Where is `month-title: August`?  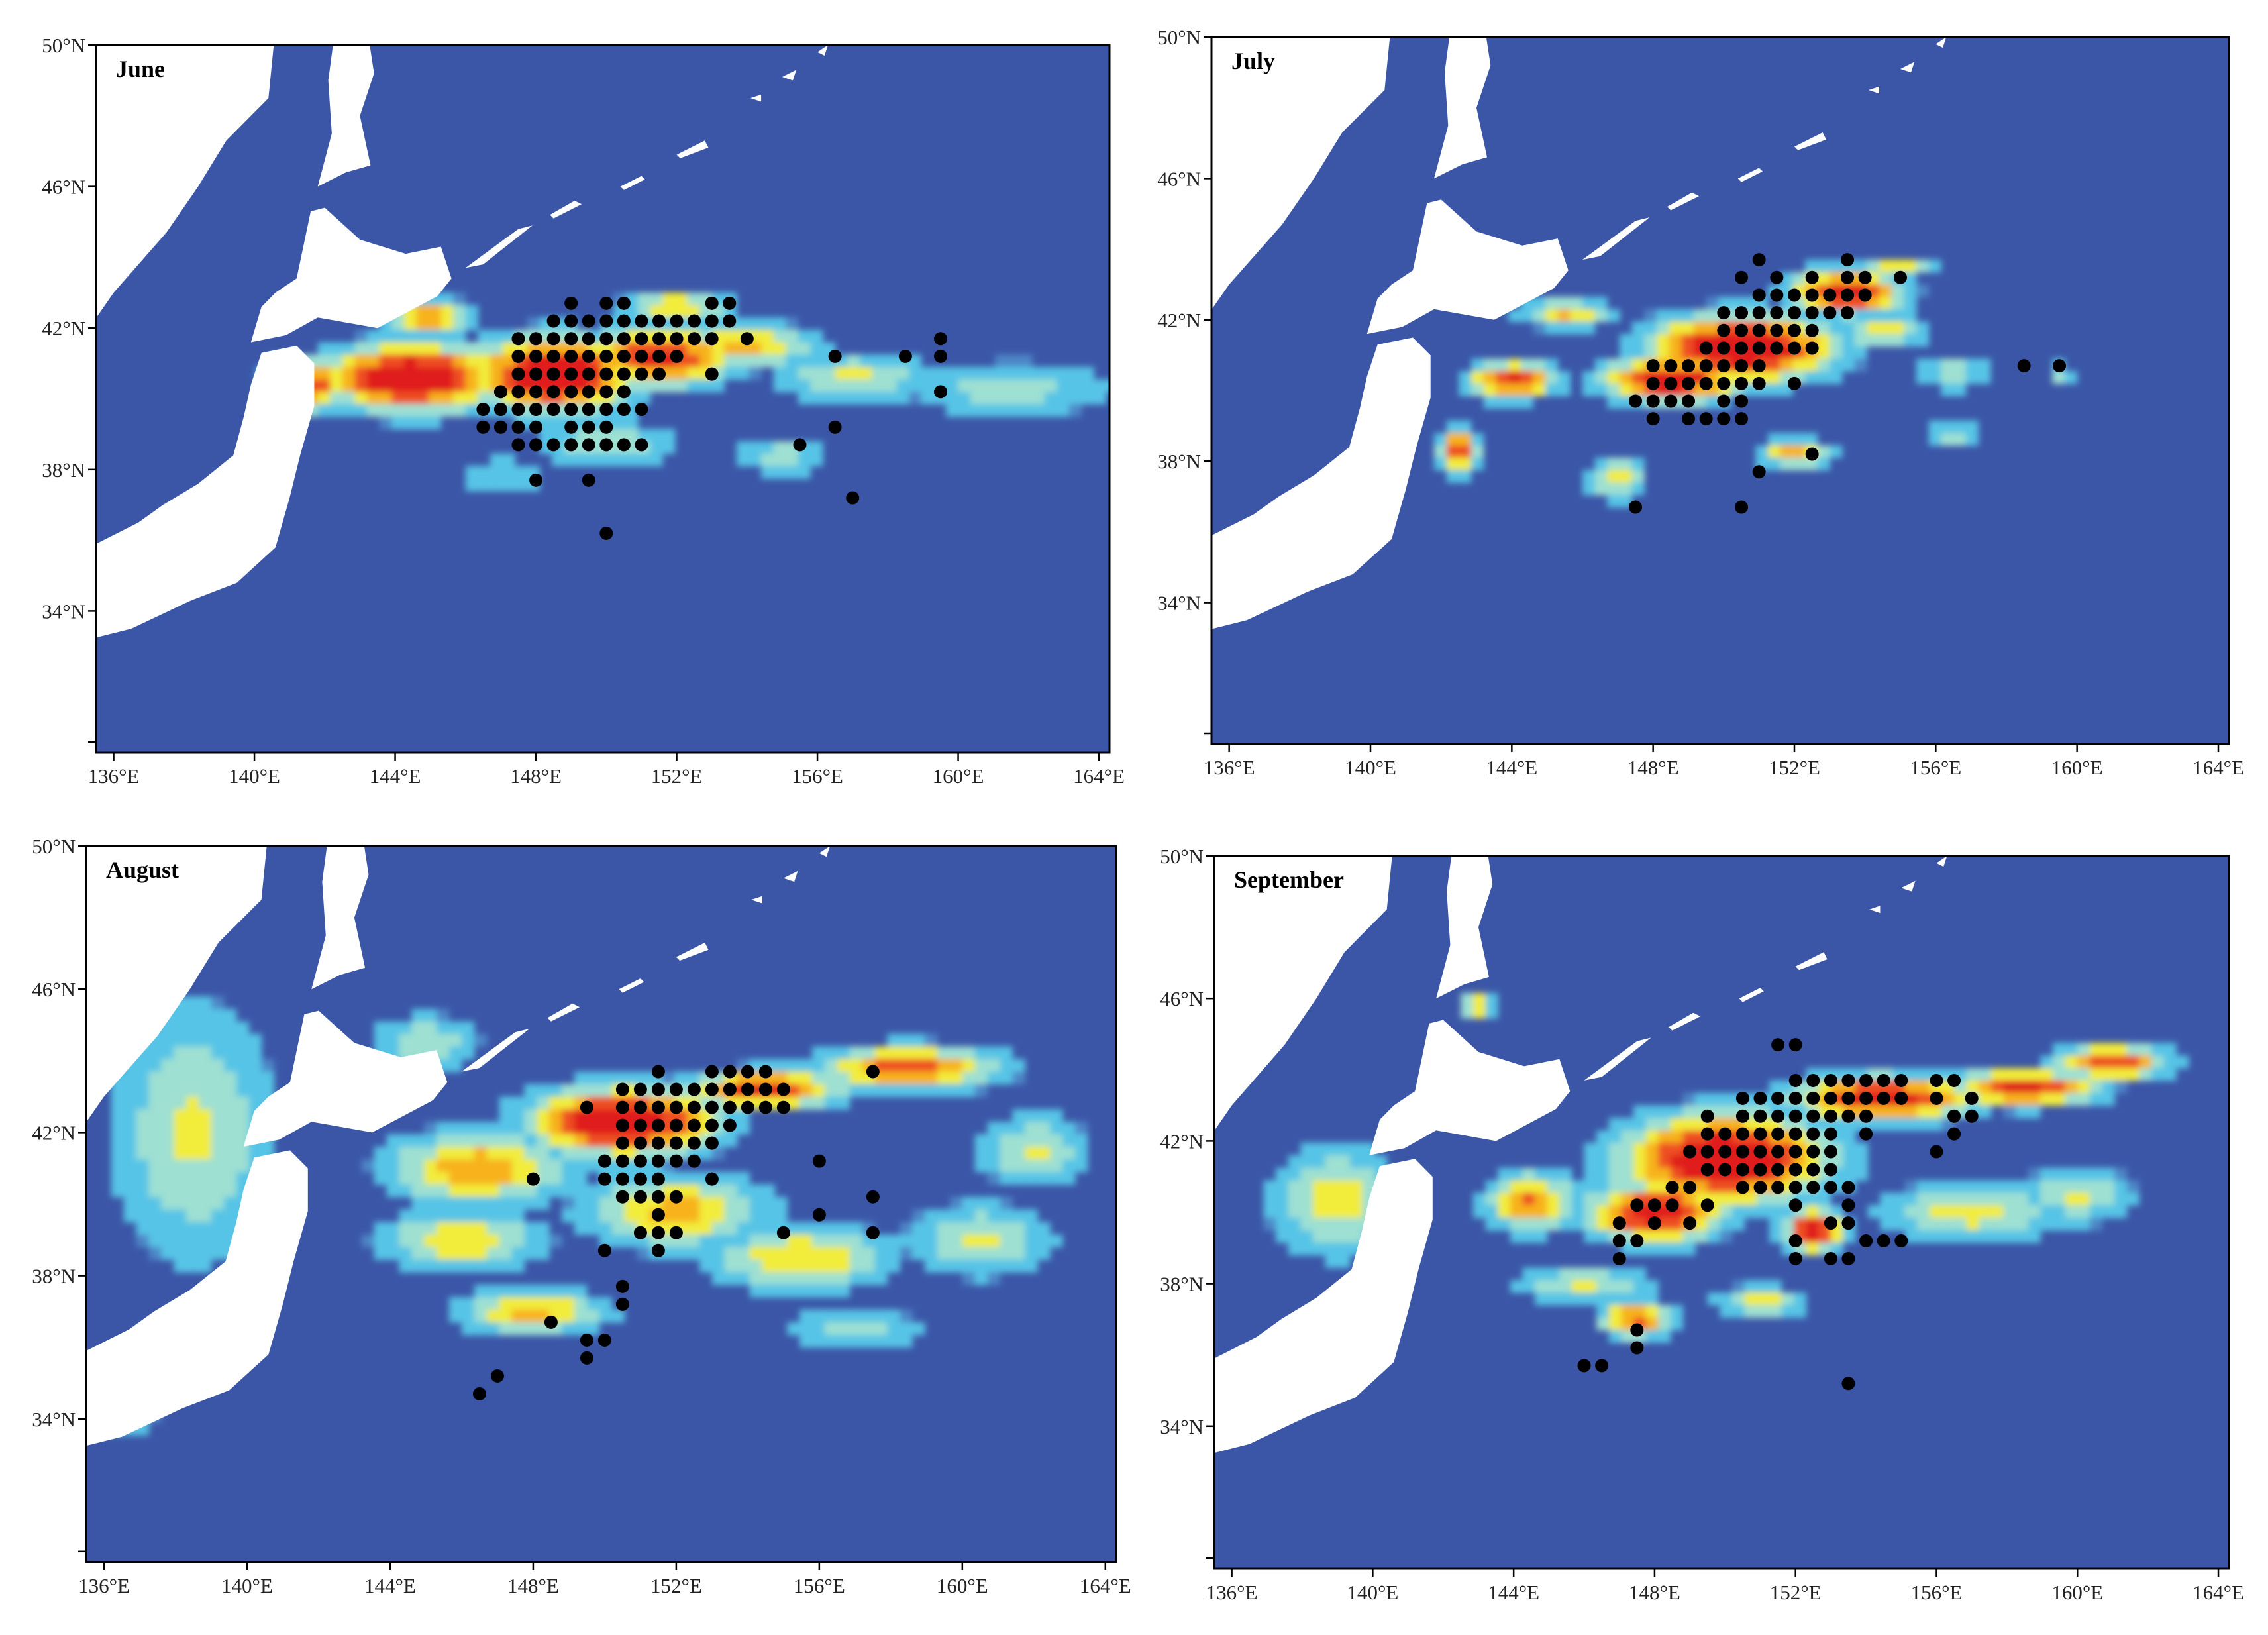 month-title: August is located at coordinates (142, 870).